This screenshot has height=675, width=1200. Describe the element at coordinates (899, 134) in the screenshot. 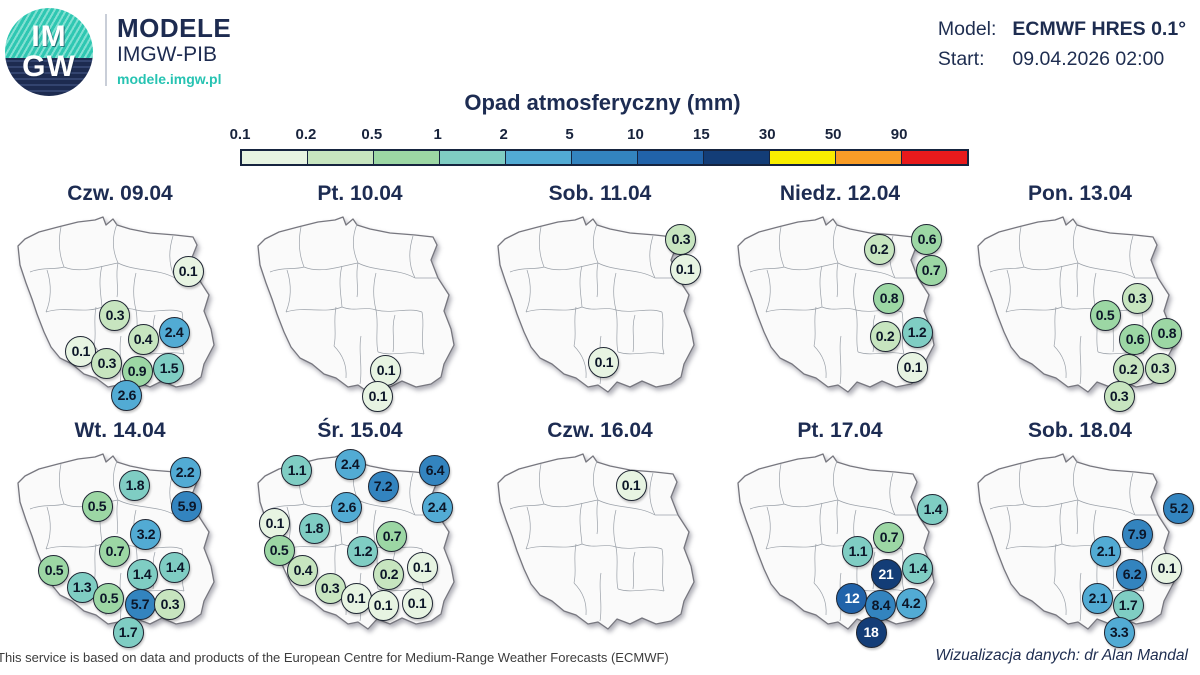

I see `colorbar-tick-label: 90` at that location.